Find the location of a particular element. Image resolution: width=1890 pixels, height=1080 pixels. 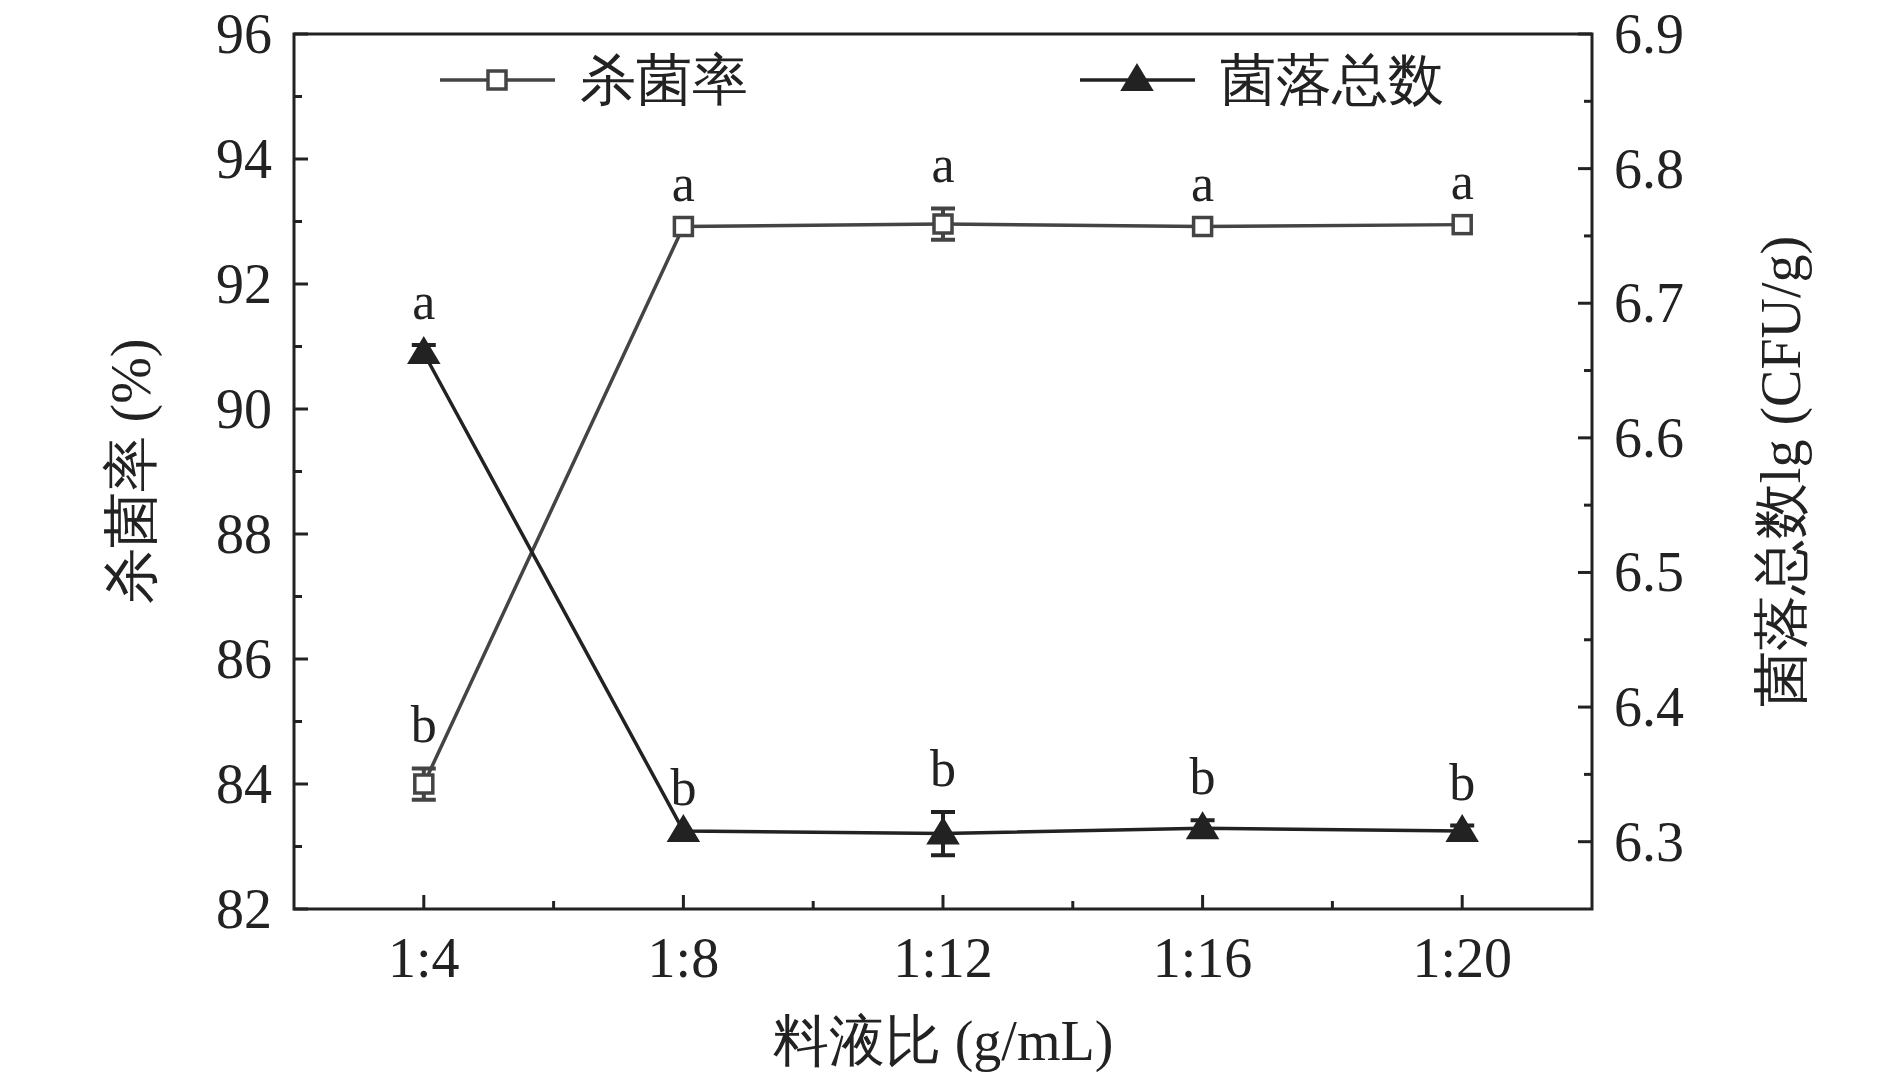

x-tick-label: 1:16 is located at coordinates (1202, 958).